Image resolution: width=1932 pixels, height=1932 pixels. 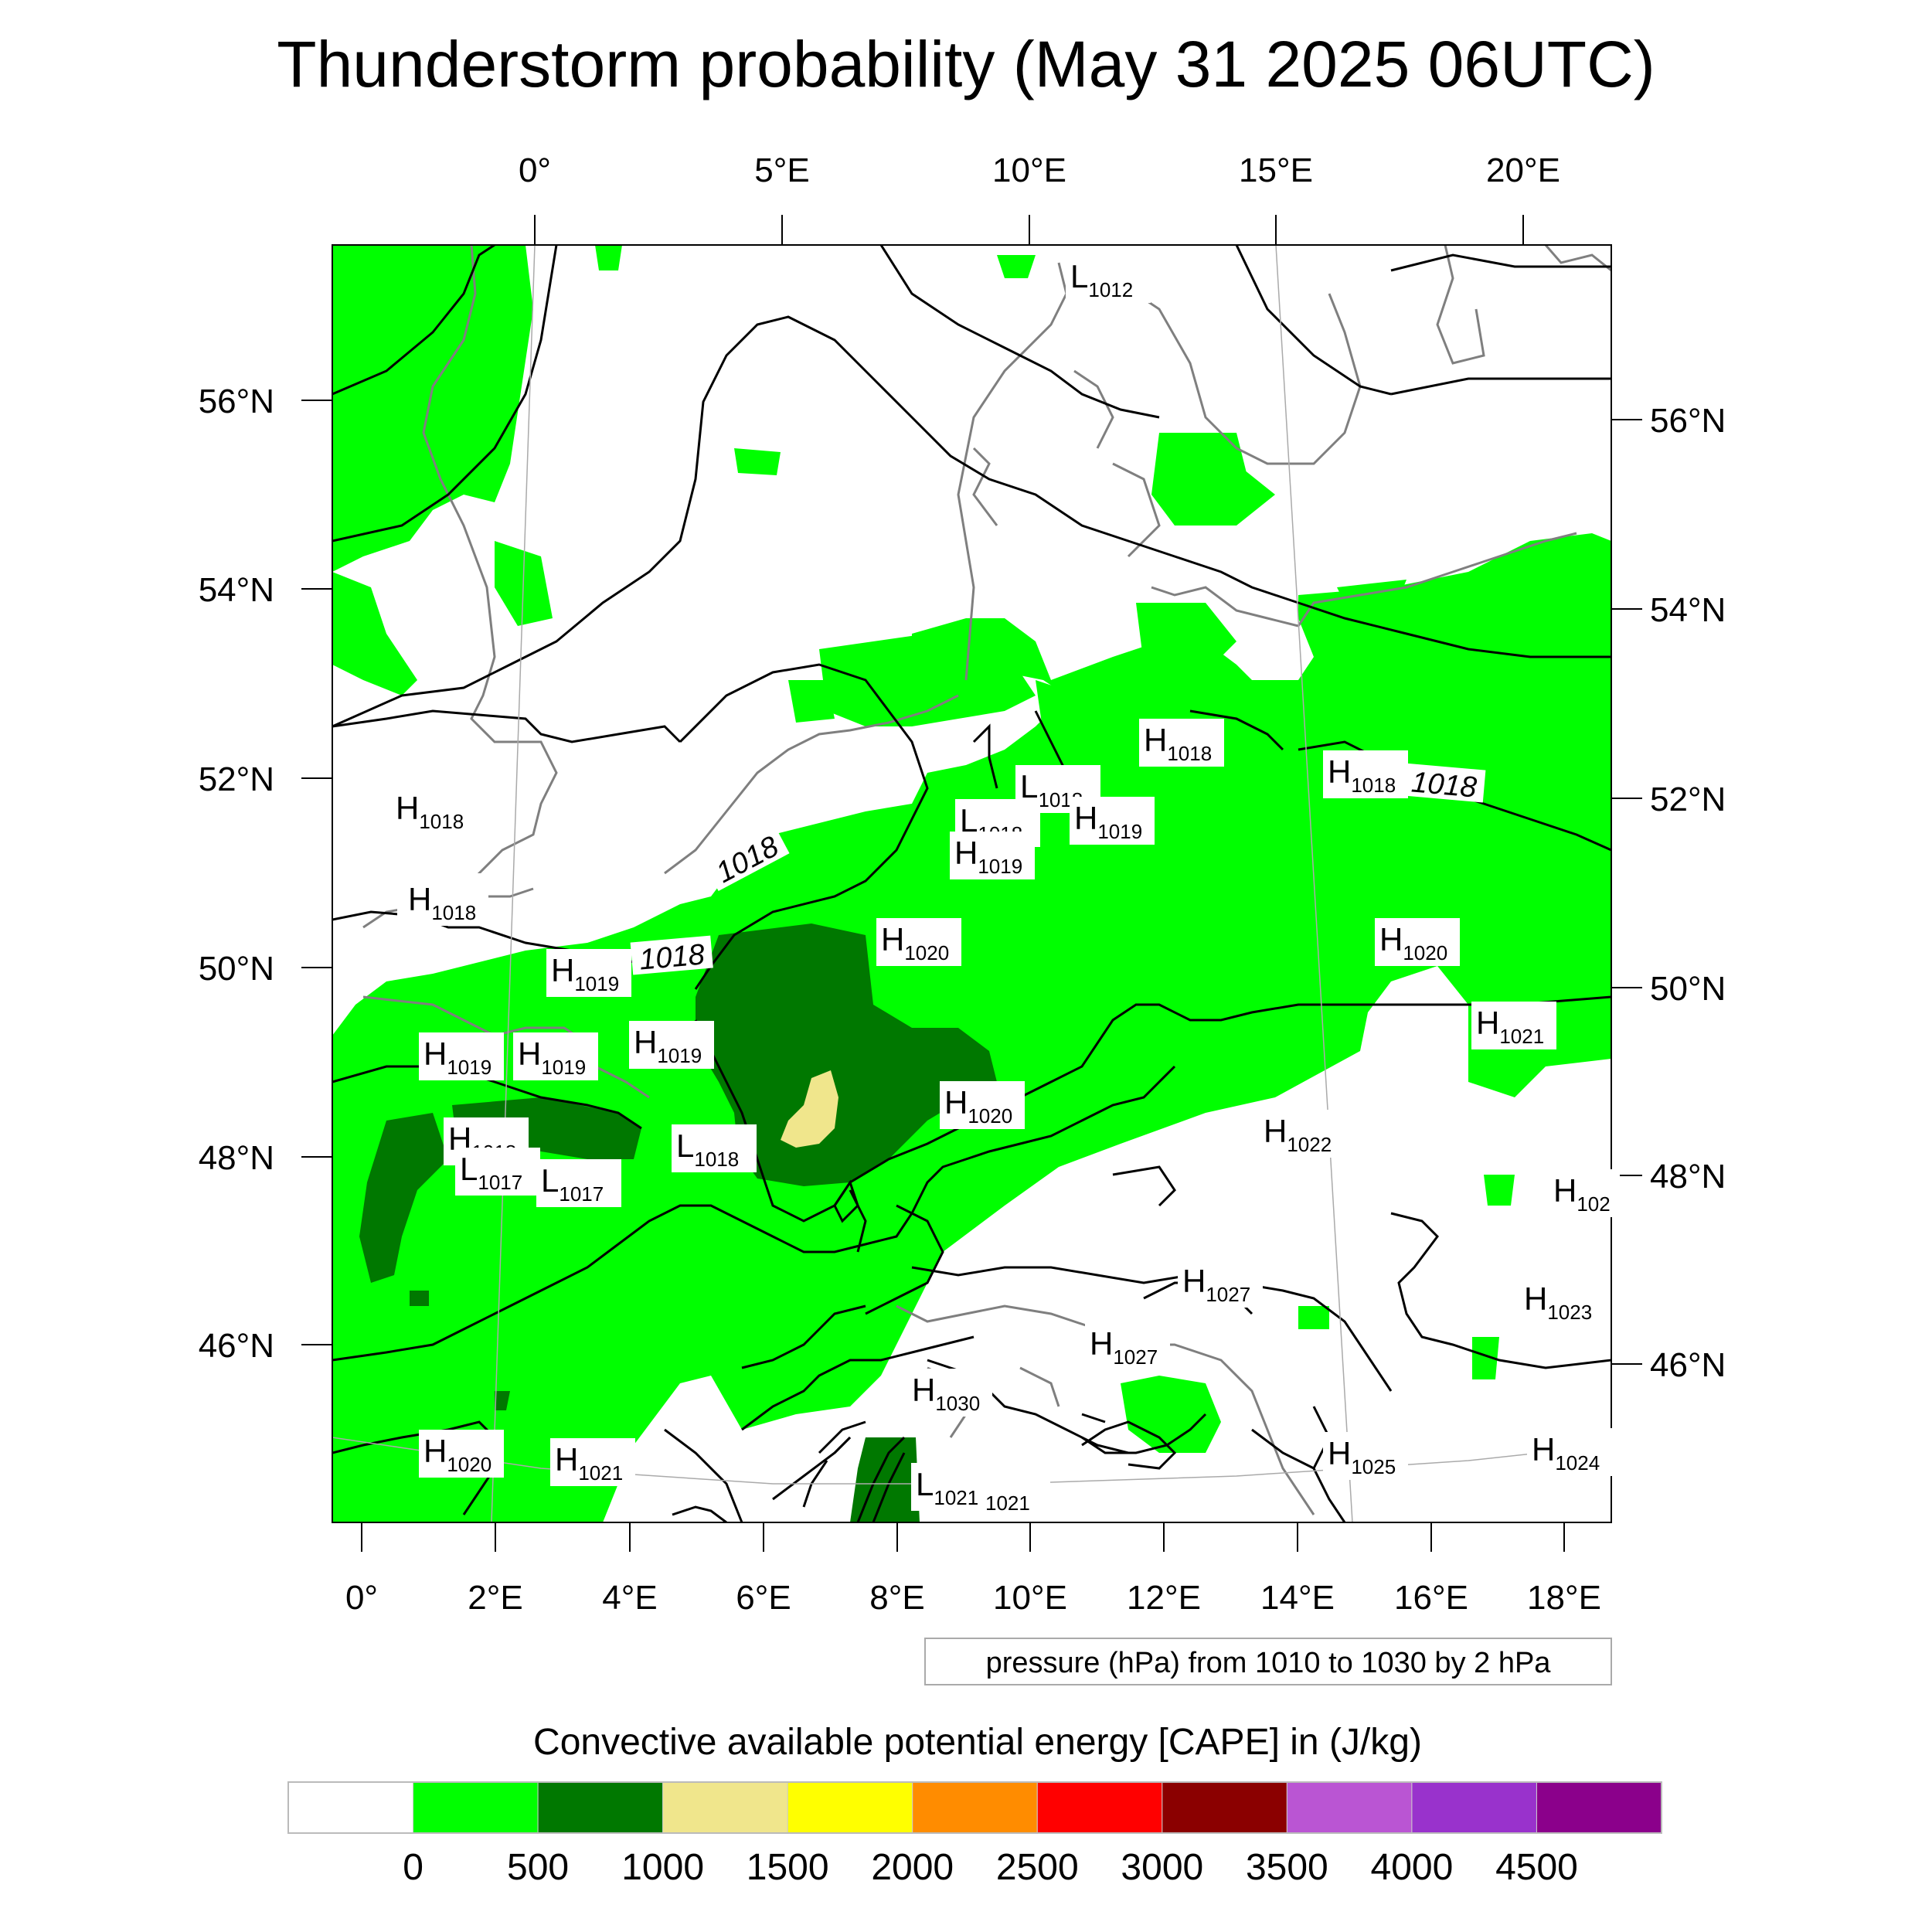 I want to click on left-tick-label: 50°N, so click(x=237, y=969).